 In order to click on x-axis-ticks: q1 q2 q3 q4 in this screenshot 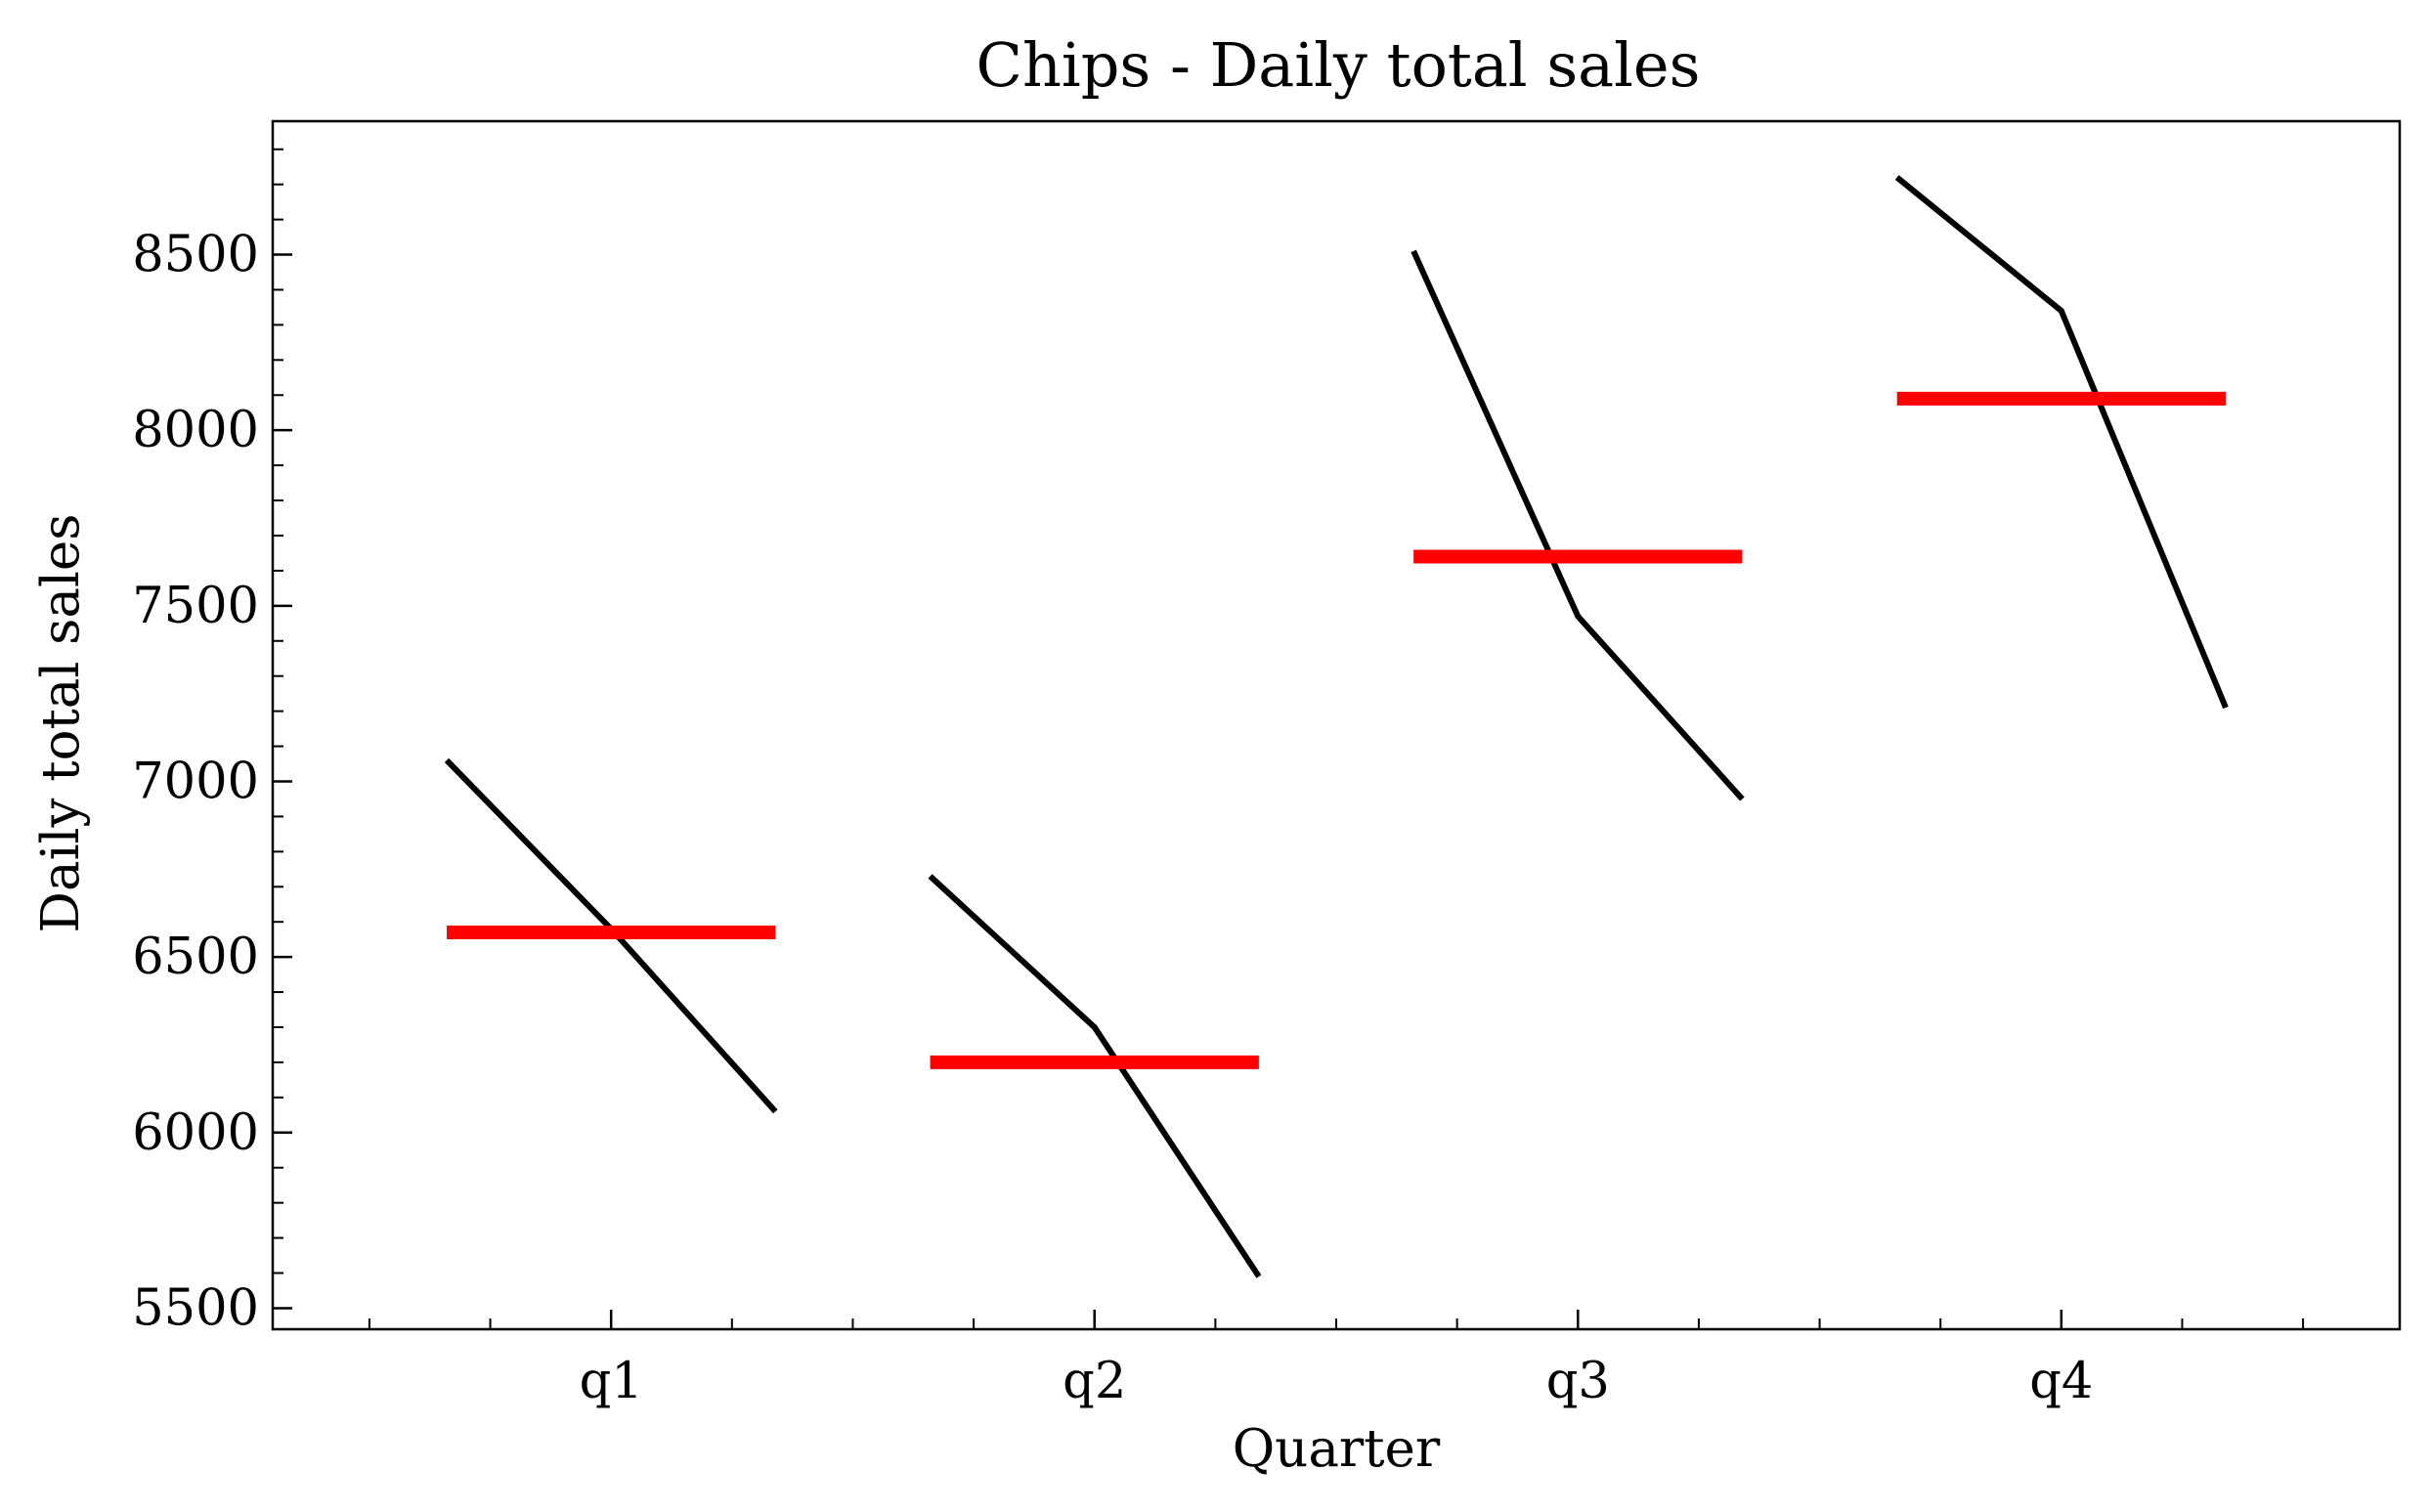, I will do `click(1336, 1360)`.